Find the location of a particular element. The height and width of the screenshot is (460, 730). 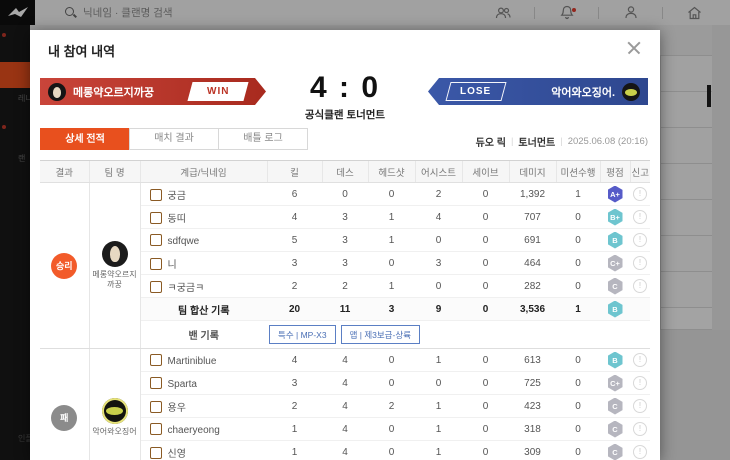

stat-dmg: 282 is located at coordinates (532, 286).